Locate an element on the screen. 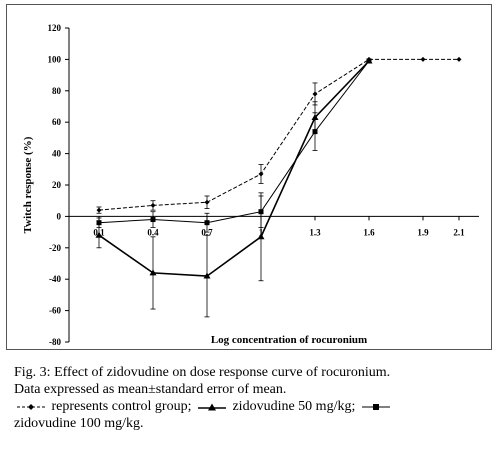  x-tick-label: 1.9 is located at coordinates (423, 232).